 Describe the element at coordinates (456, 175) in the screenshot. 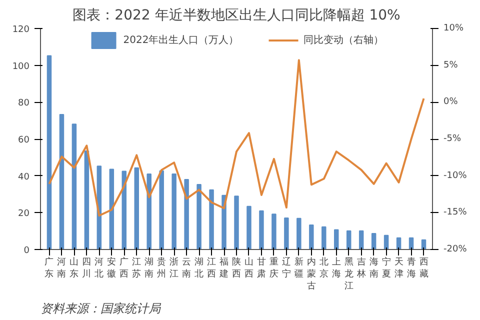

I see `y2-tick-label: -10%` at that location.